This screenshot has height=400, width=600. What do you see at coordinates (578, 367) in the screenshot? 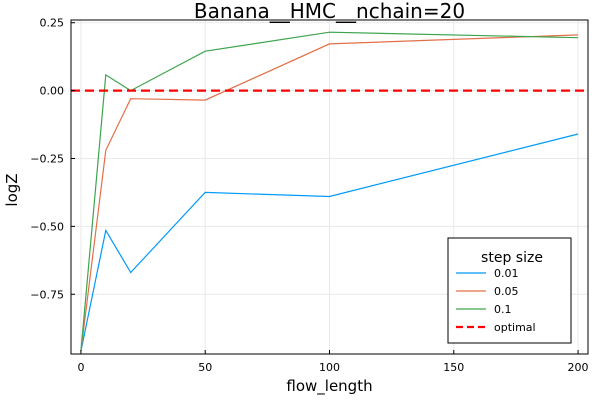
I see `x-tick-label: 200` at bounding box center [578, 367].